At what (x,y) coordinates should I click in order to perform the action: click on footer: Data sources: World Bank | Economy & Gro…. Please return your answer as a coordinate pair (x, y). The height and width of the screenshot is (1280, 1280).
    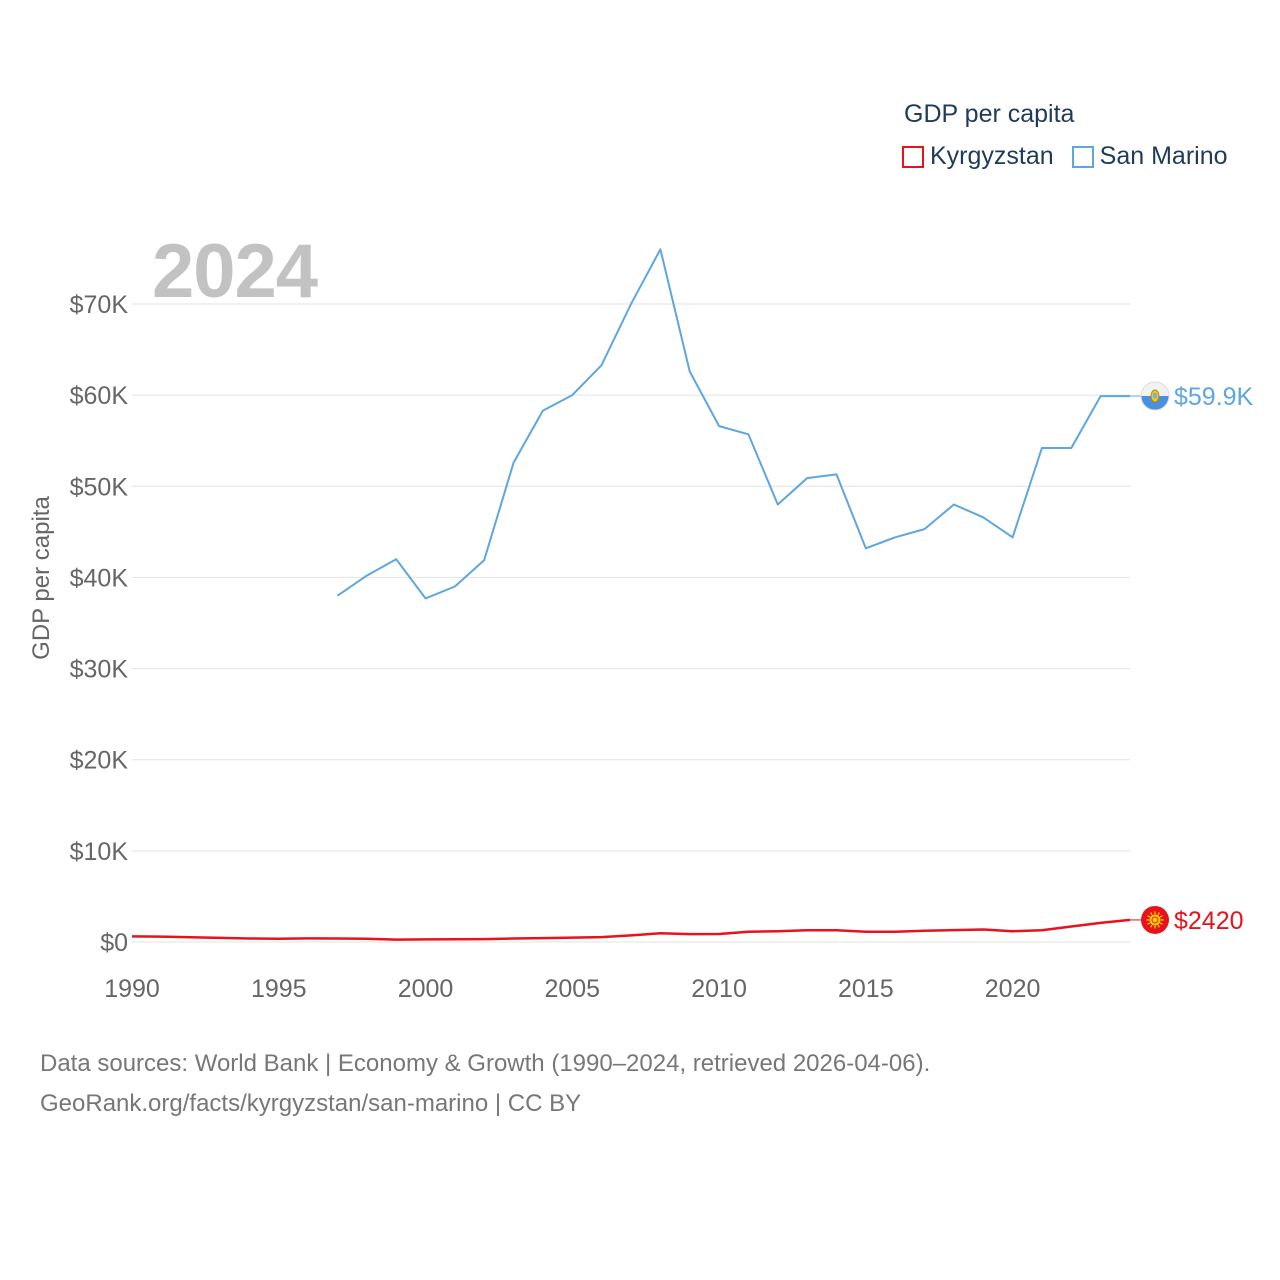
    Looking at the image, I should click on (485, 1084).